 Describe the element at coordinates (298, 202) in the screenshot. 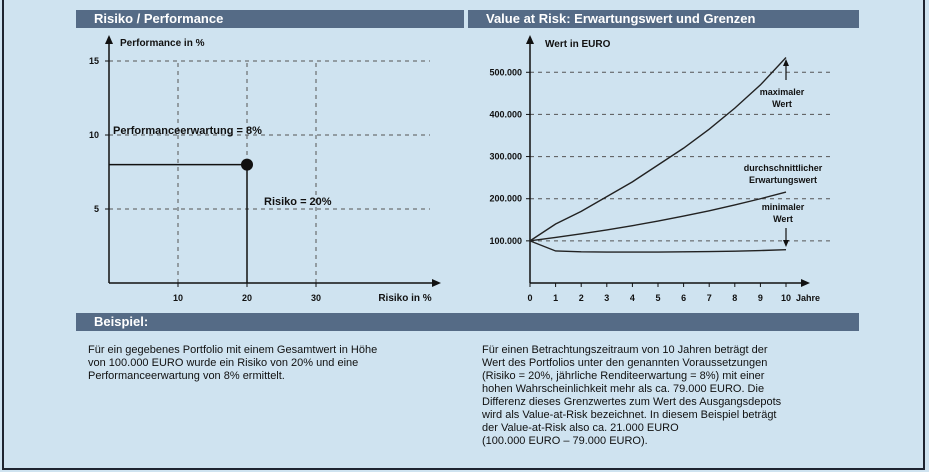

I see `risk-annotation: Risiko = 20%` at that location.